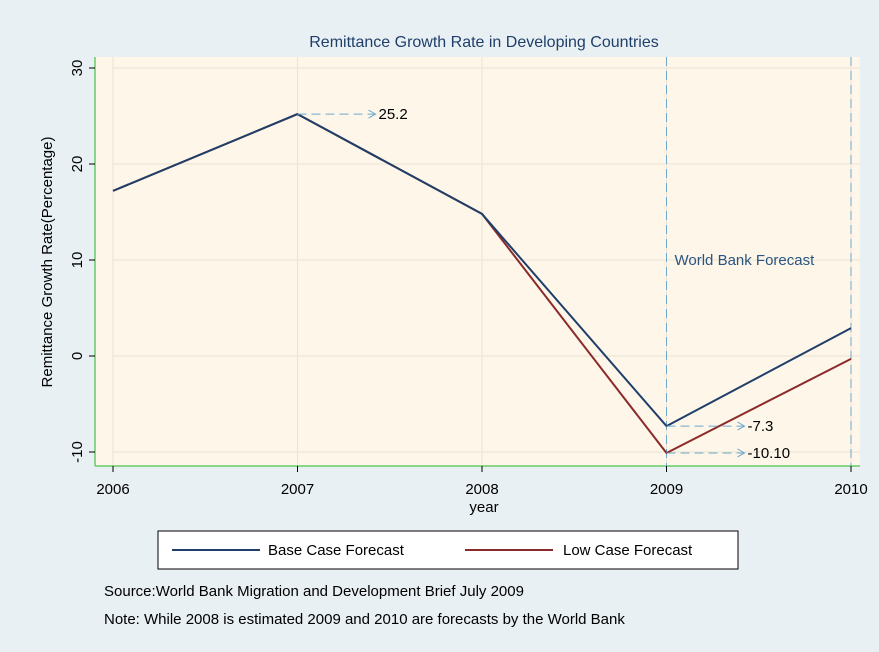  Describe the element at coordinates (850, 489) in the screenshot. I see `x-tick-label-4: 2010` at that location.